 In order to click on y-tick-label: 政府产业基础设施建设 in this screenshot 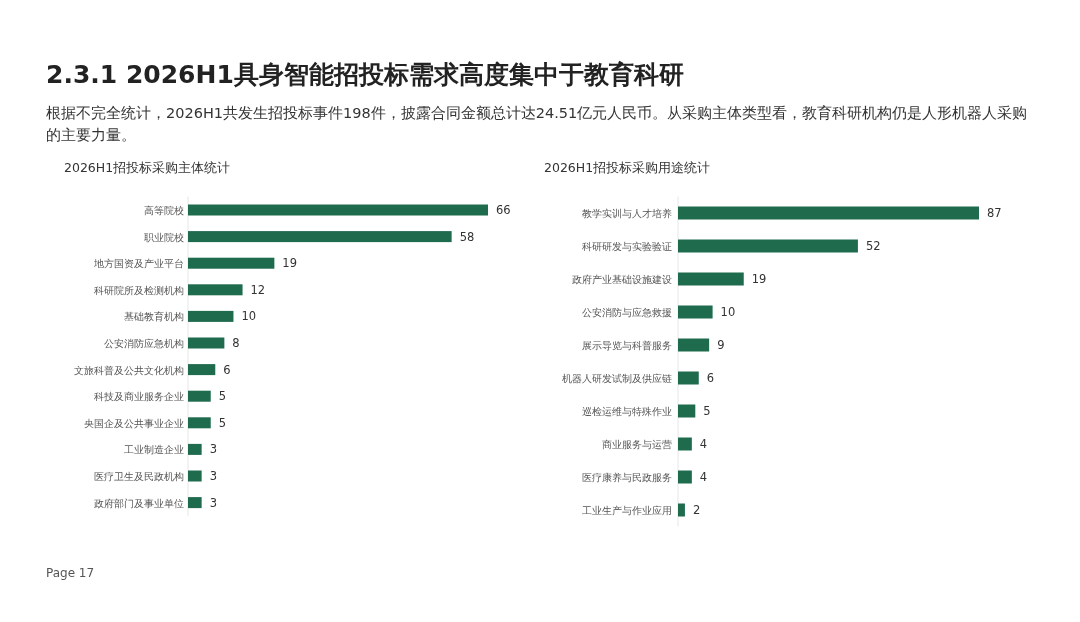, I will do `click(622, 279)`.